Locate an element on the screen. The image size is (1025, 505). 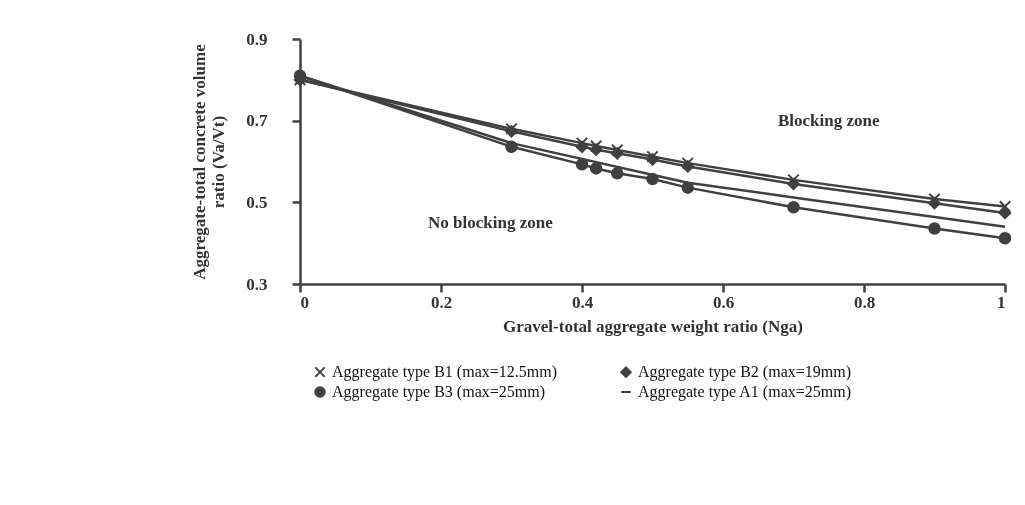
x-tick-label: 0 is located at coordinates (304, 302).